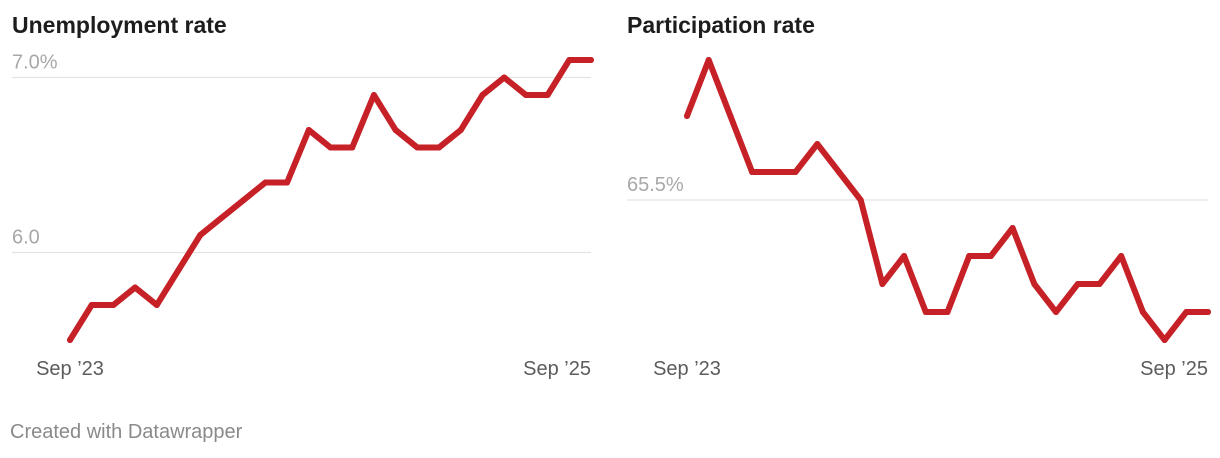 This screenshot has height=458, width=1220. Describe the element at coordinates (35, 63) in the screenshot. I see `y-tick-label: 7.0%` at that location.